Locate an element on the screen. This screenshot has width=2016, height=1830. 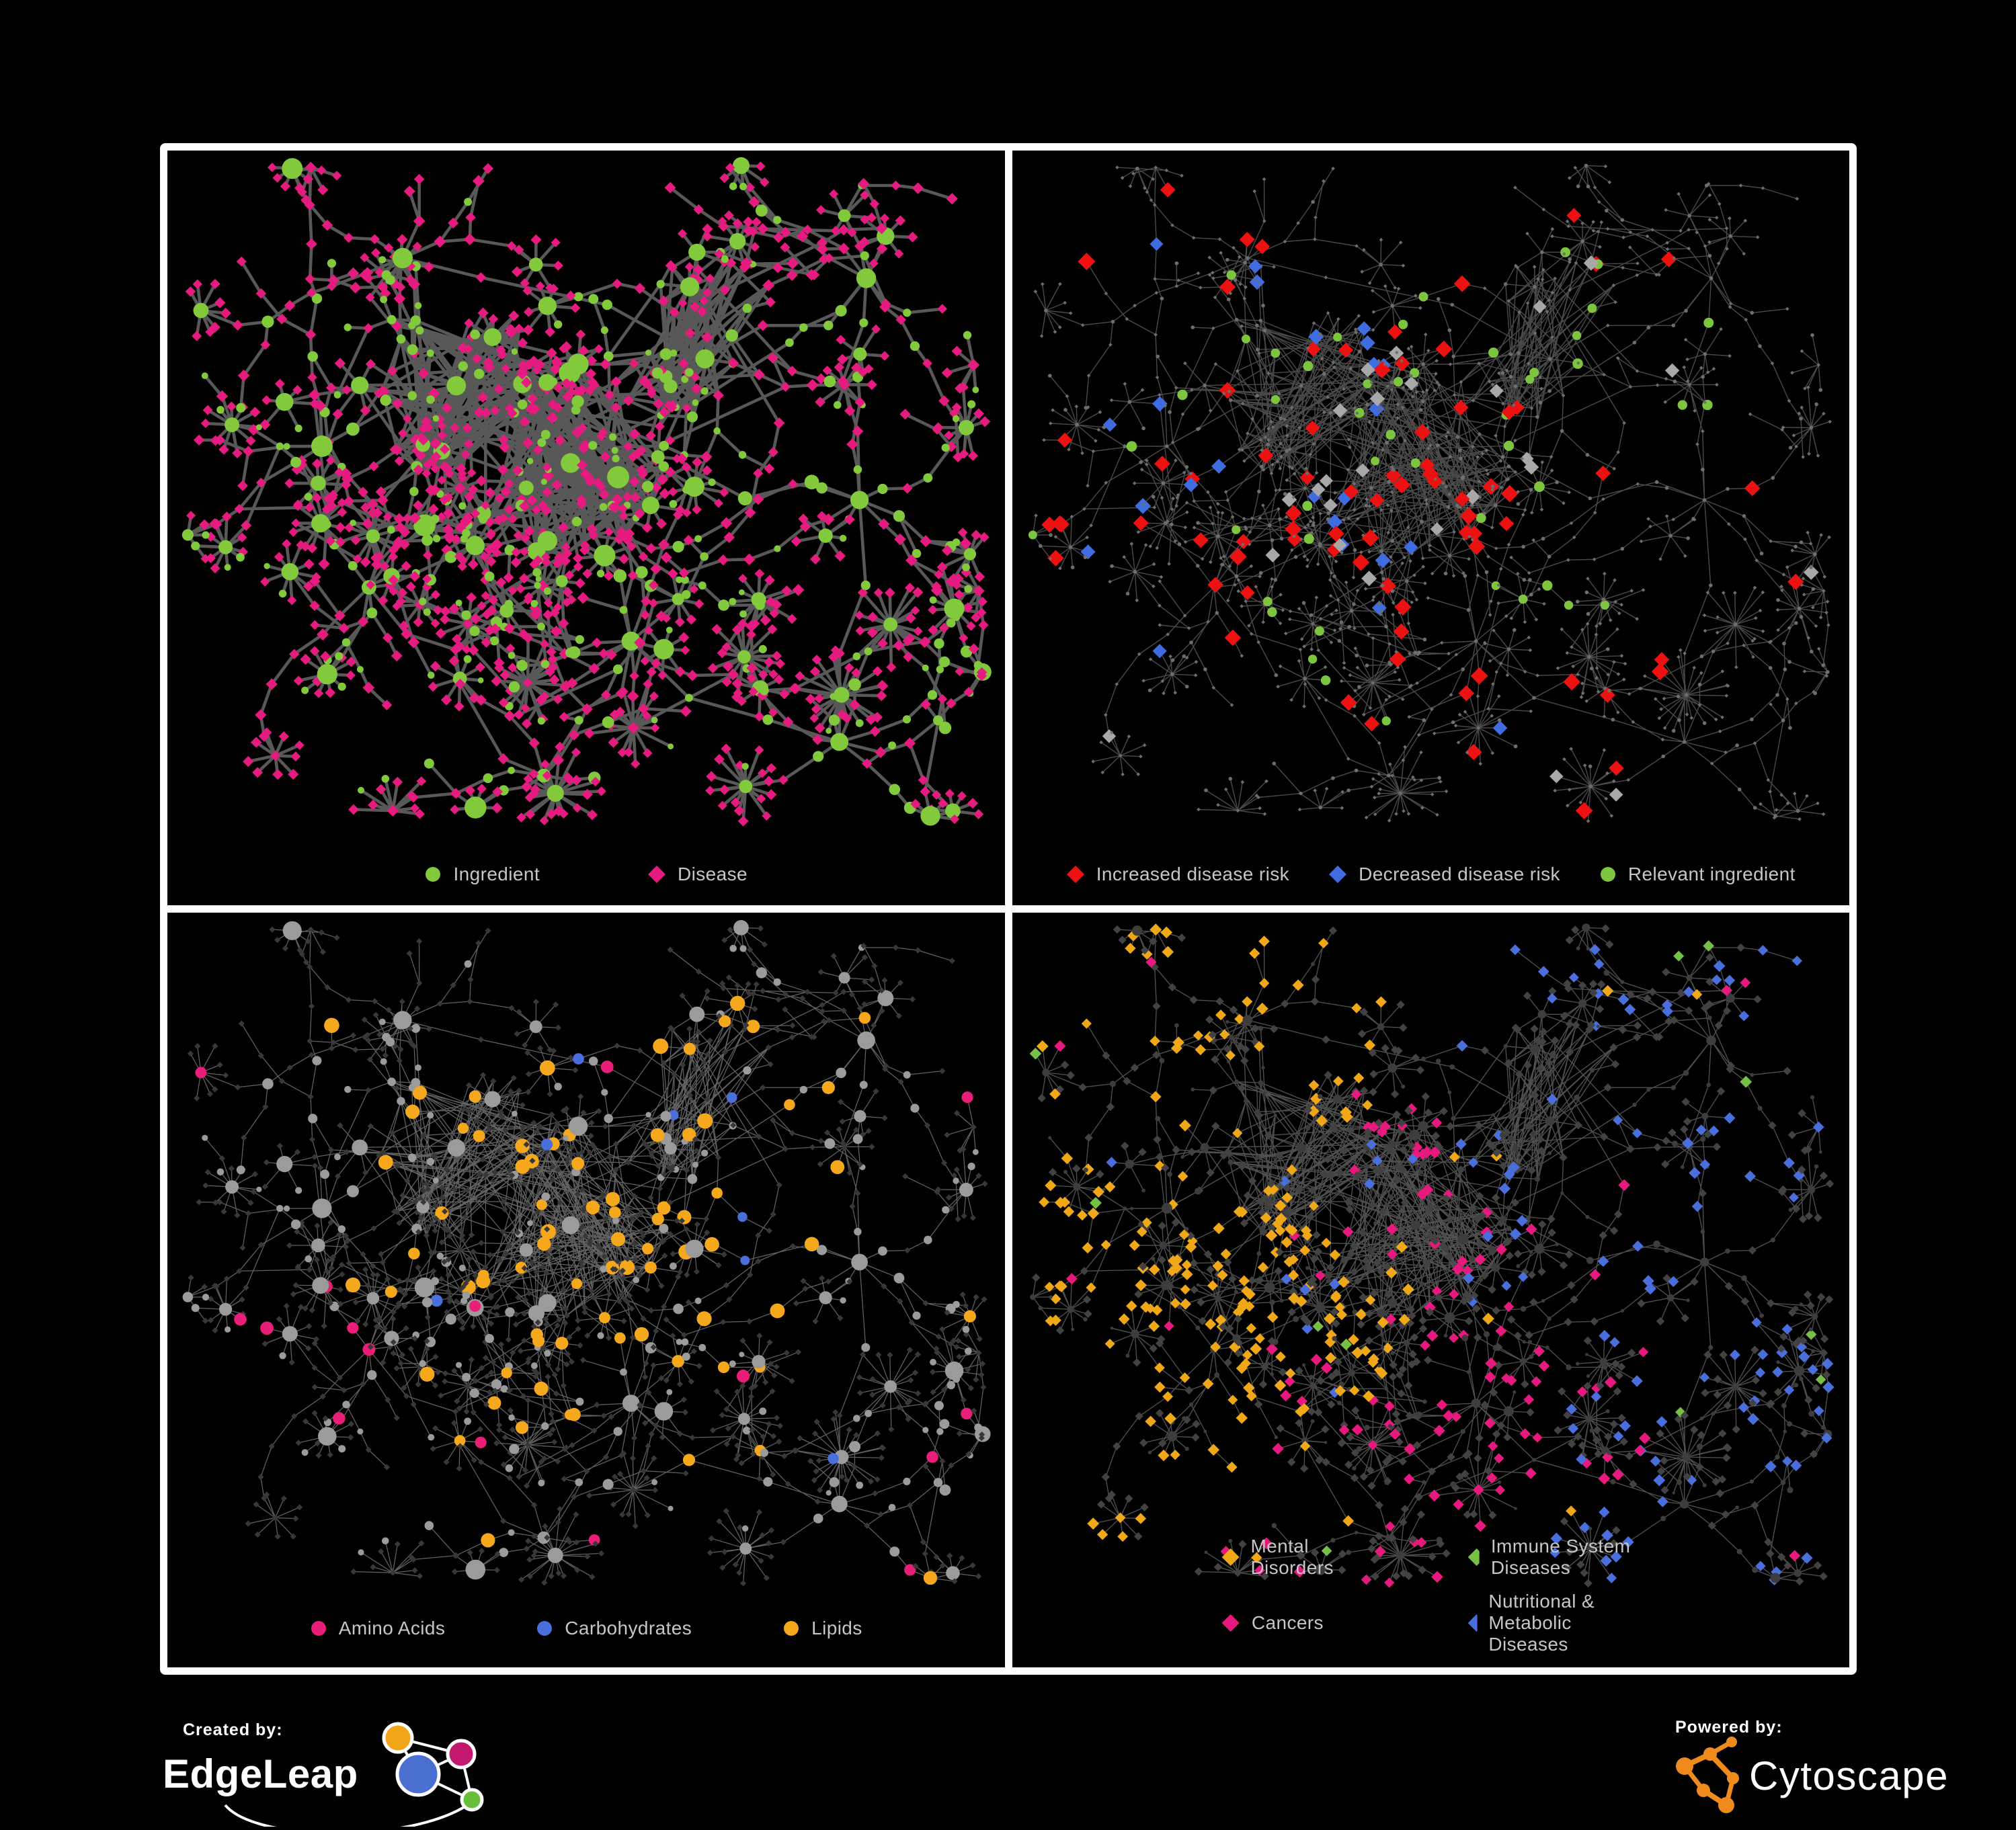
legend-label: Cancers is located at coordinates (1288, 1623).